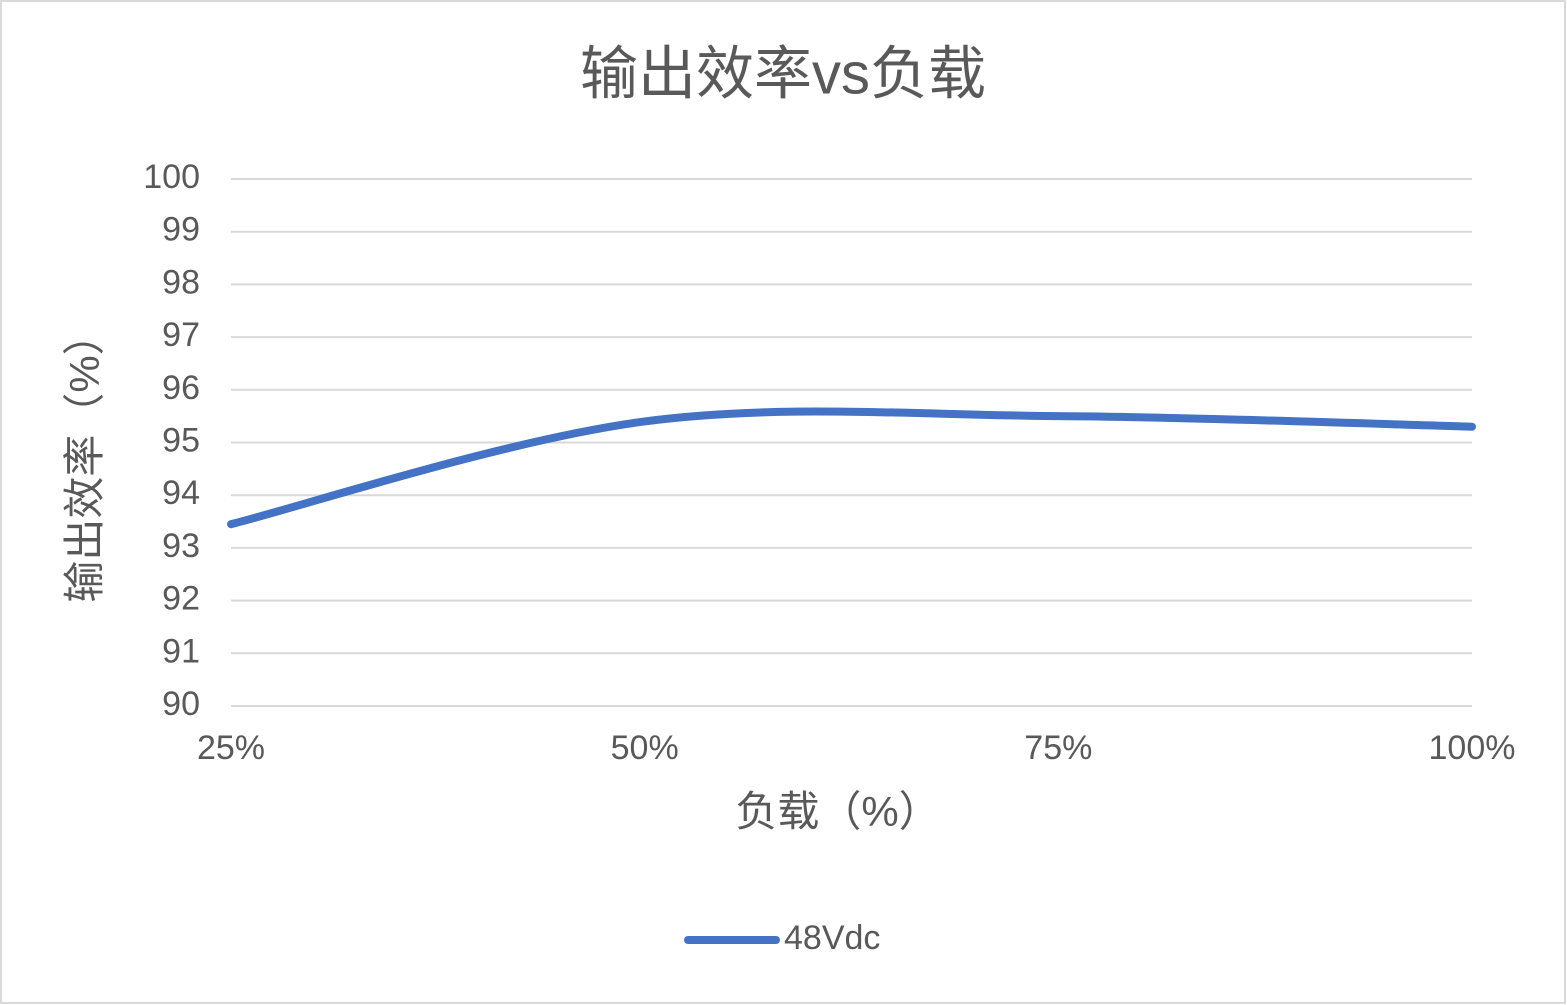 The height and width of the screenshot is (1005, 1567). What do you see at coordinates (181, 493) in the screenshot?
I see `y-tick-label: 94` at bounding box center [181, 493].